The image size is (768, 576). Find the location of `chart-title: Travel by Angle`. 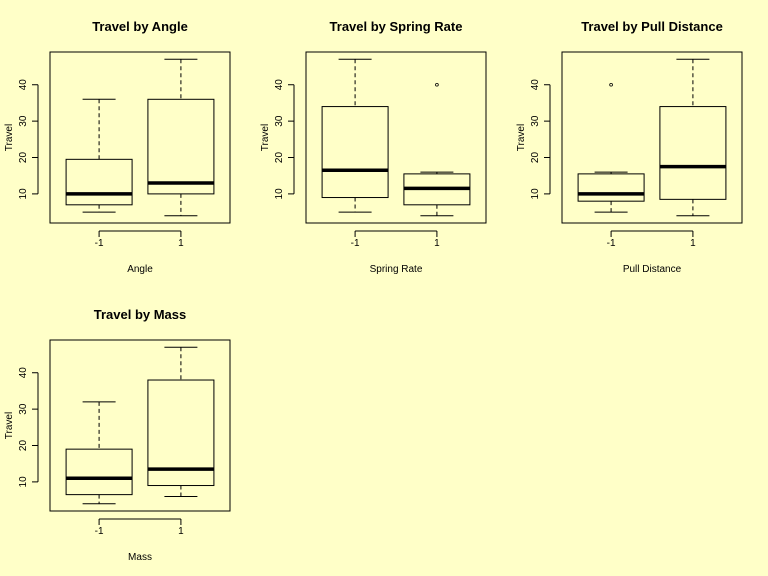

chart-title: Travel by Angle is located at coordinates (140, 26).